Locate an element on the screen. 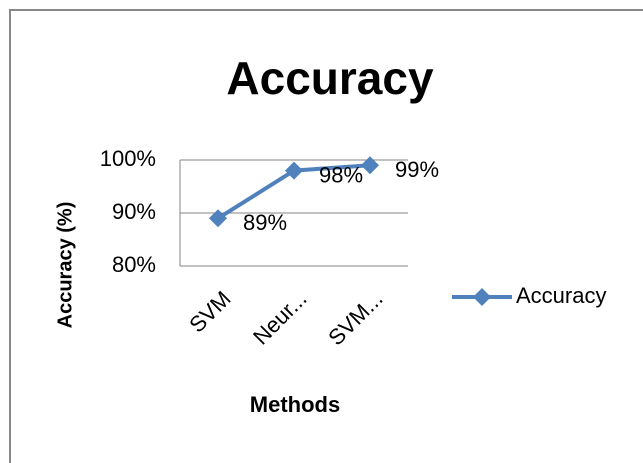  x-axis-label: Methods is located at coordinates (295, 404).